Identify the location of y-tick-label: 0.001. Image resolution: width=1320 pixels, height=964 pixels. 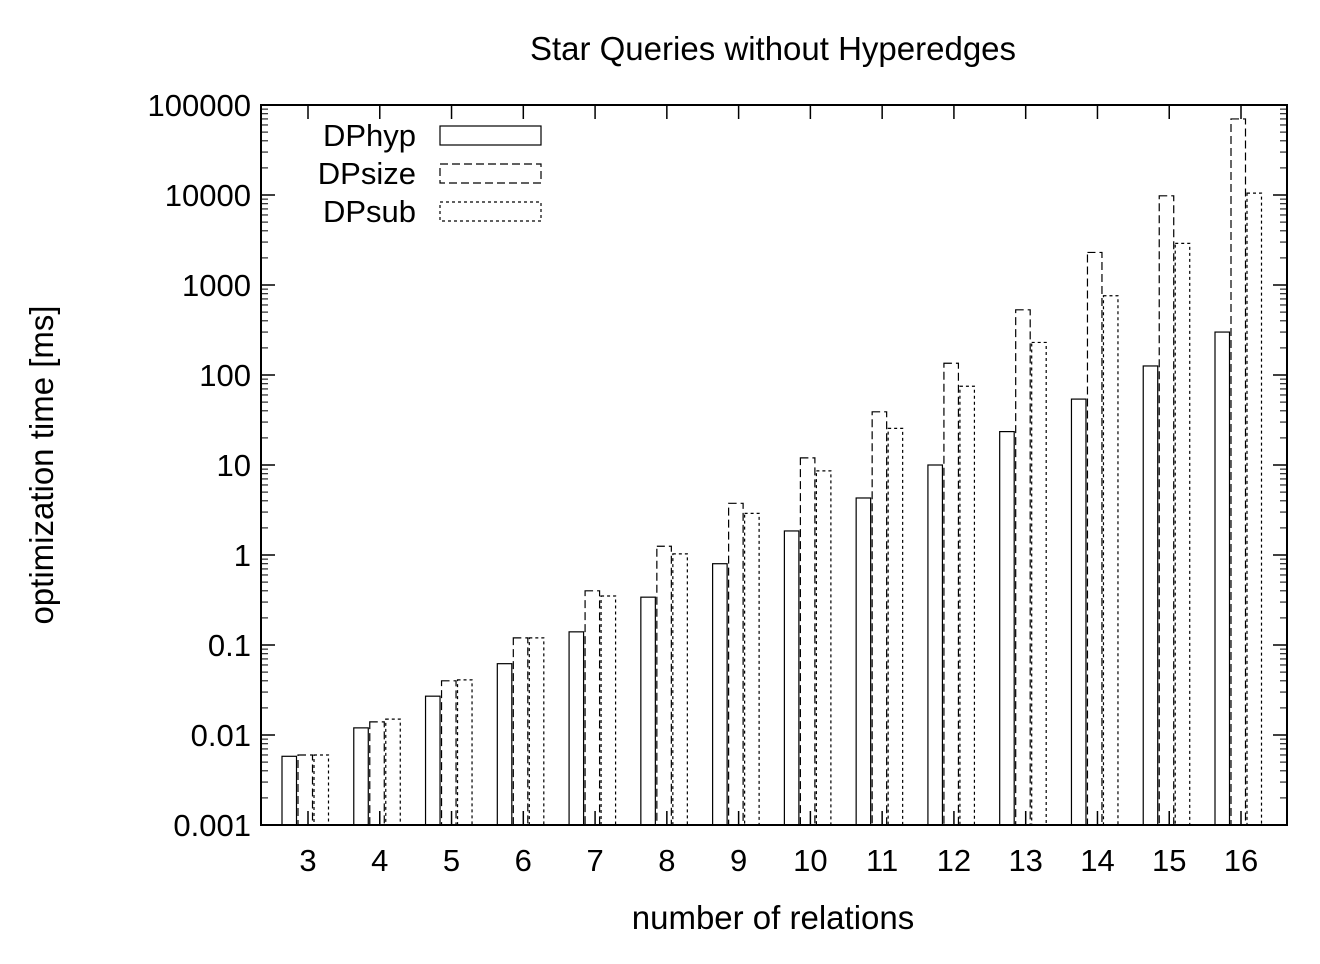
(212, 825).